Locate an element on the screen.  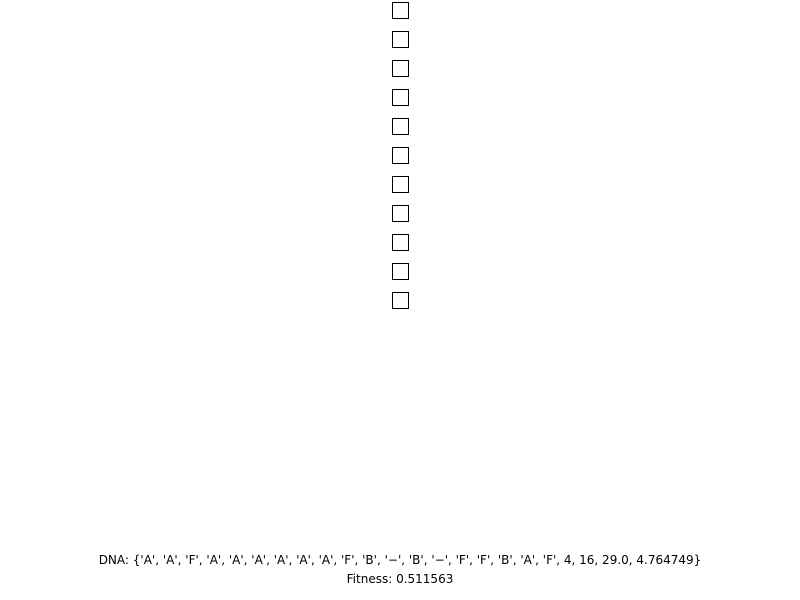
fitness-readout: Fitness: 0.511563 is located at coordinates (400, 579).